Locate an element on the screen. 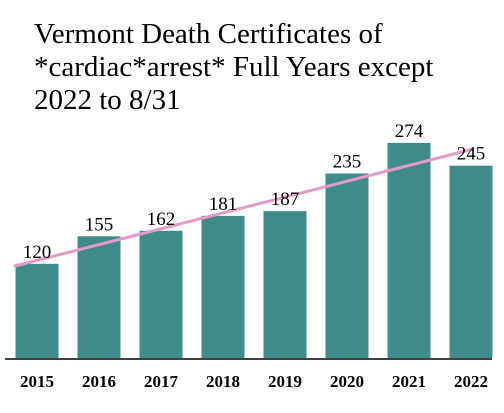 This screenshot has width=504, height=413. data-label-2020: 235 is located at coordinates (347, 162).